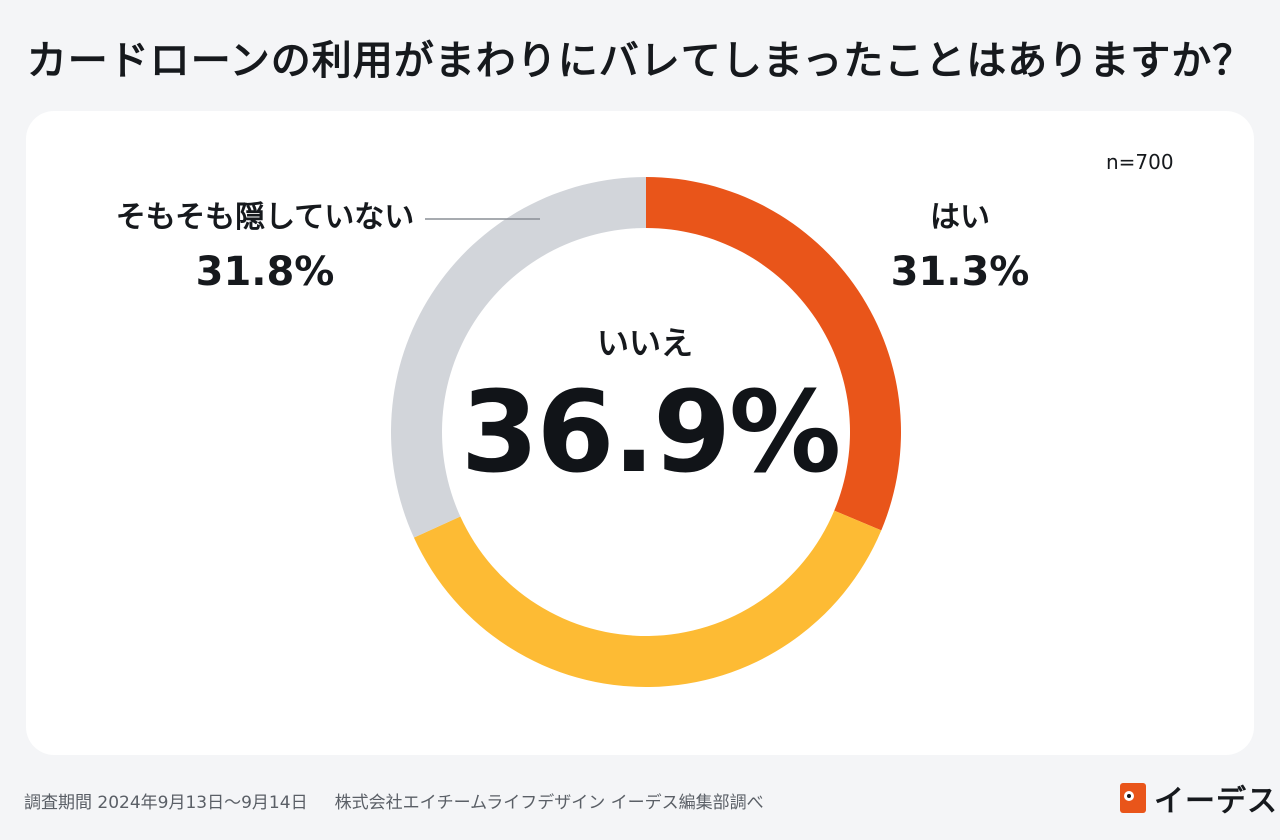 The image size is (1280, 840). What do you see at coordinates (640, 61) in the screenshot?
I see `chart-title: カードローンの利用がまわりにバレてしまったことはありますか？` at bounding box center [640, 61].